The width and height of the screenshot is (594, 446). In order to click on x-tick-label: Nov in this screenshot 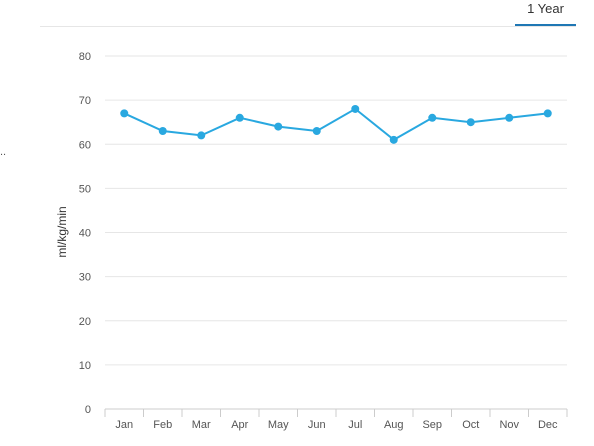, I will do `click(509, 425)`.